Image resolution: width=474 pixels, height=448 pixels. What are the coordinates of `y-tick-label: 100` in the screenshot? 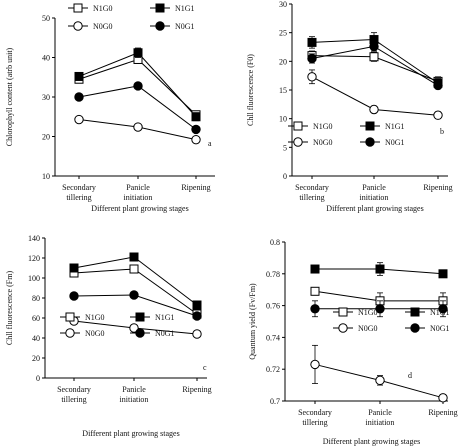 It's located at (34, 278).